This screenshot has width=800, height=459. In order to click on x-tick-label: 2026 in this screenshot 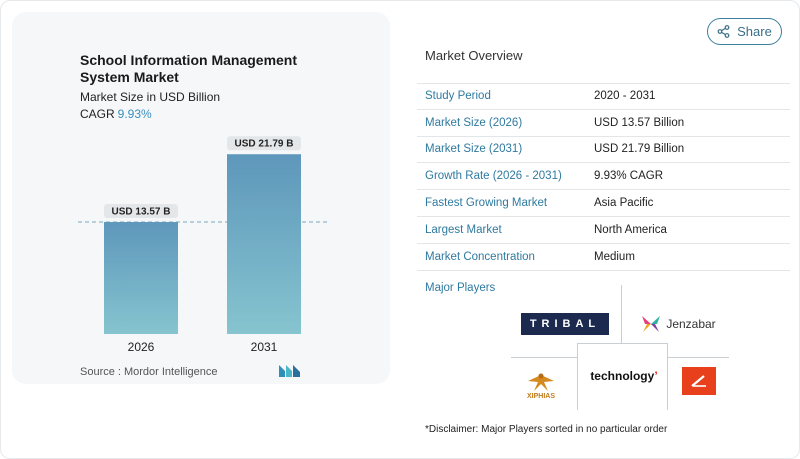, I will do `click(141, 347)`.